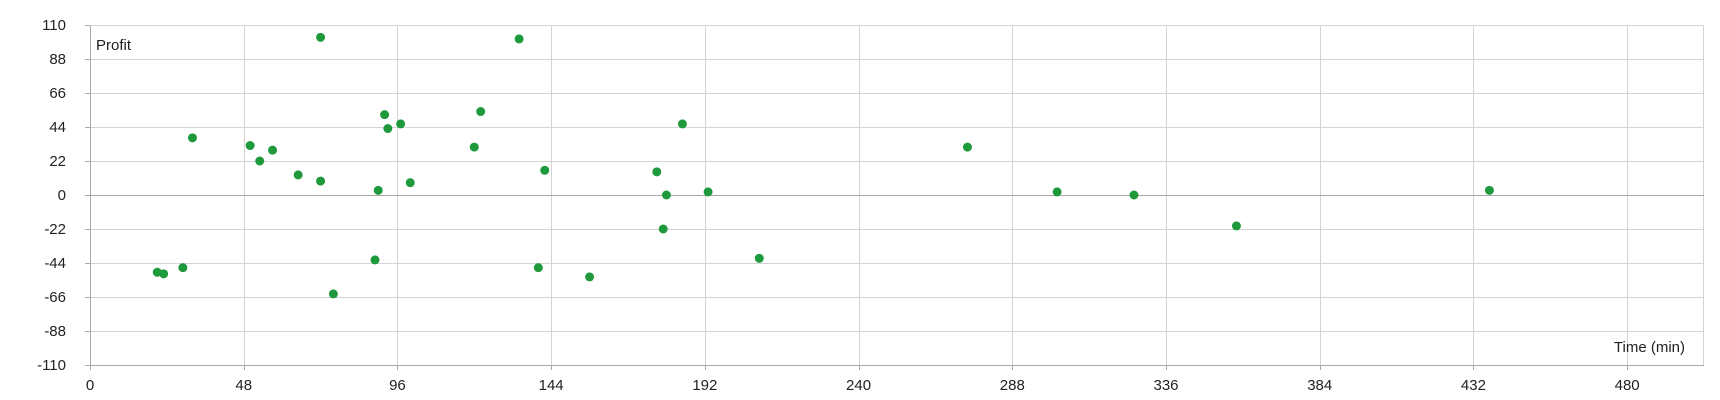 Image resolution: width=1720 pixels, height=400 pixels. Describe the element at coordinates (858, 385) in the screenshot. I see `x-tick-label: 240` at that location.